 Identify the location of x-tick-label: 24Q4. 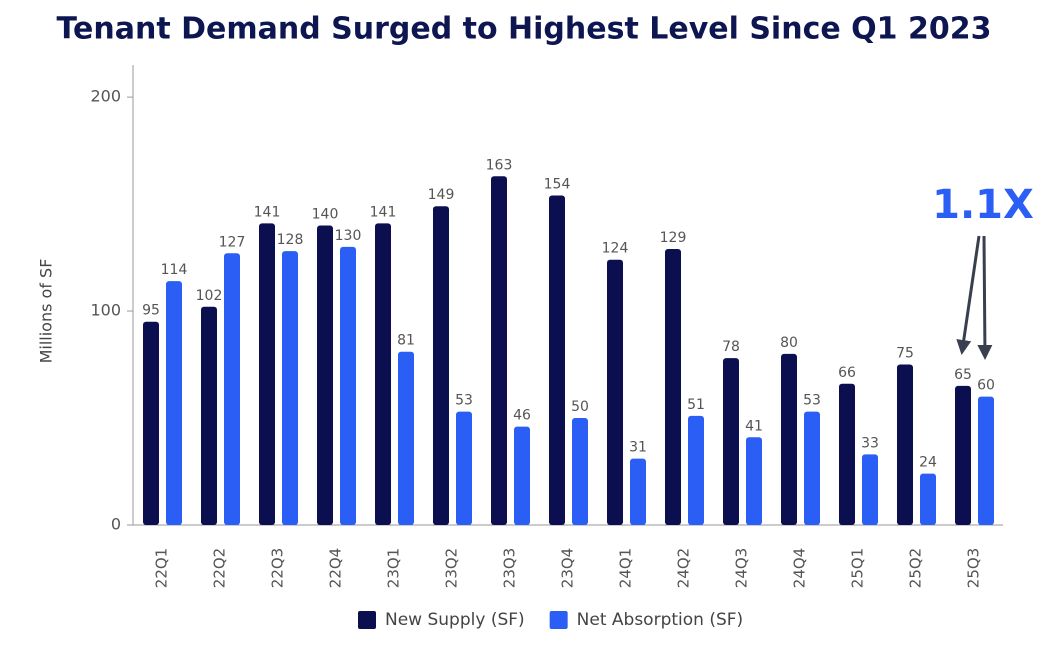
(800, 568).